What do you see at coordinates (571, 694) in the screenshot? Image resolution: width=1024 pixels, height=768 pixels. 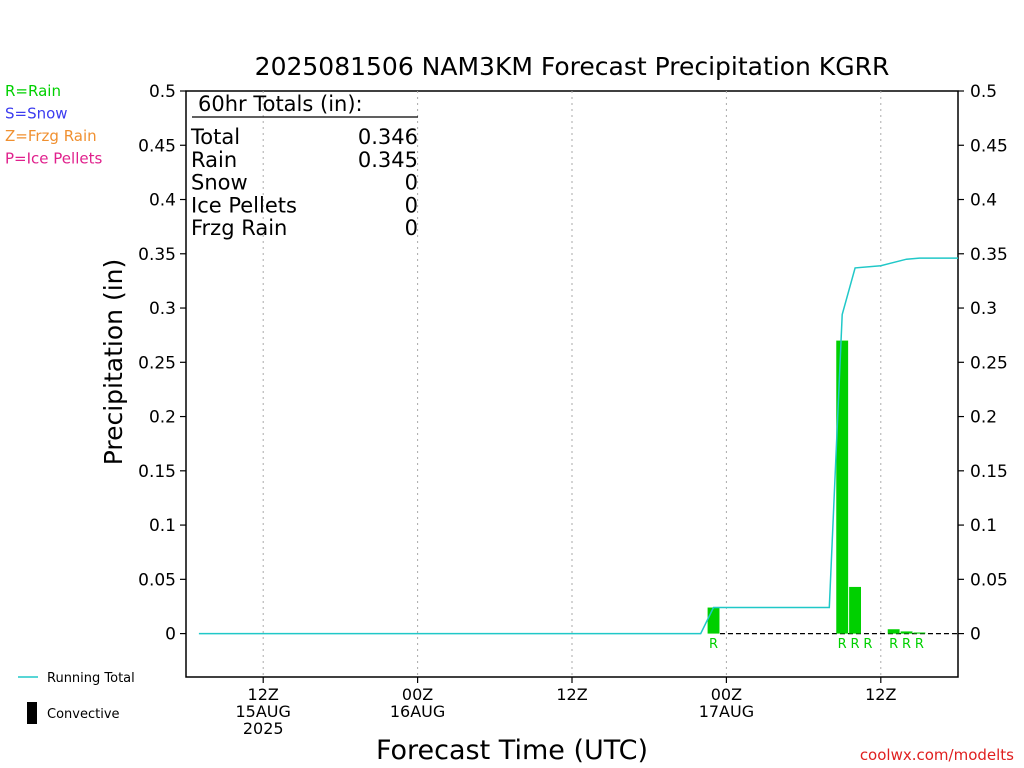 I see `xtick-label-2-0: 12Z` at bounding box center [571, 694].